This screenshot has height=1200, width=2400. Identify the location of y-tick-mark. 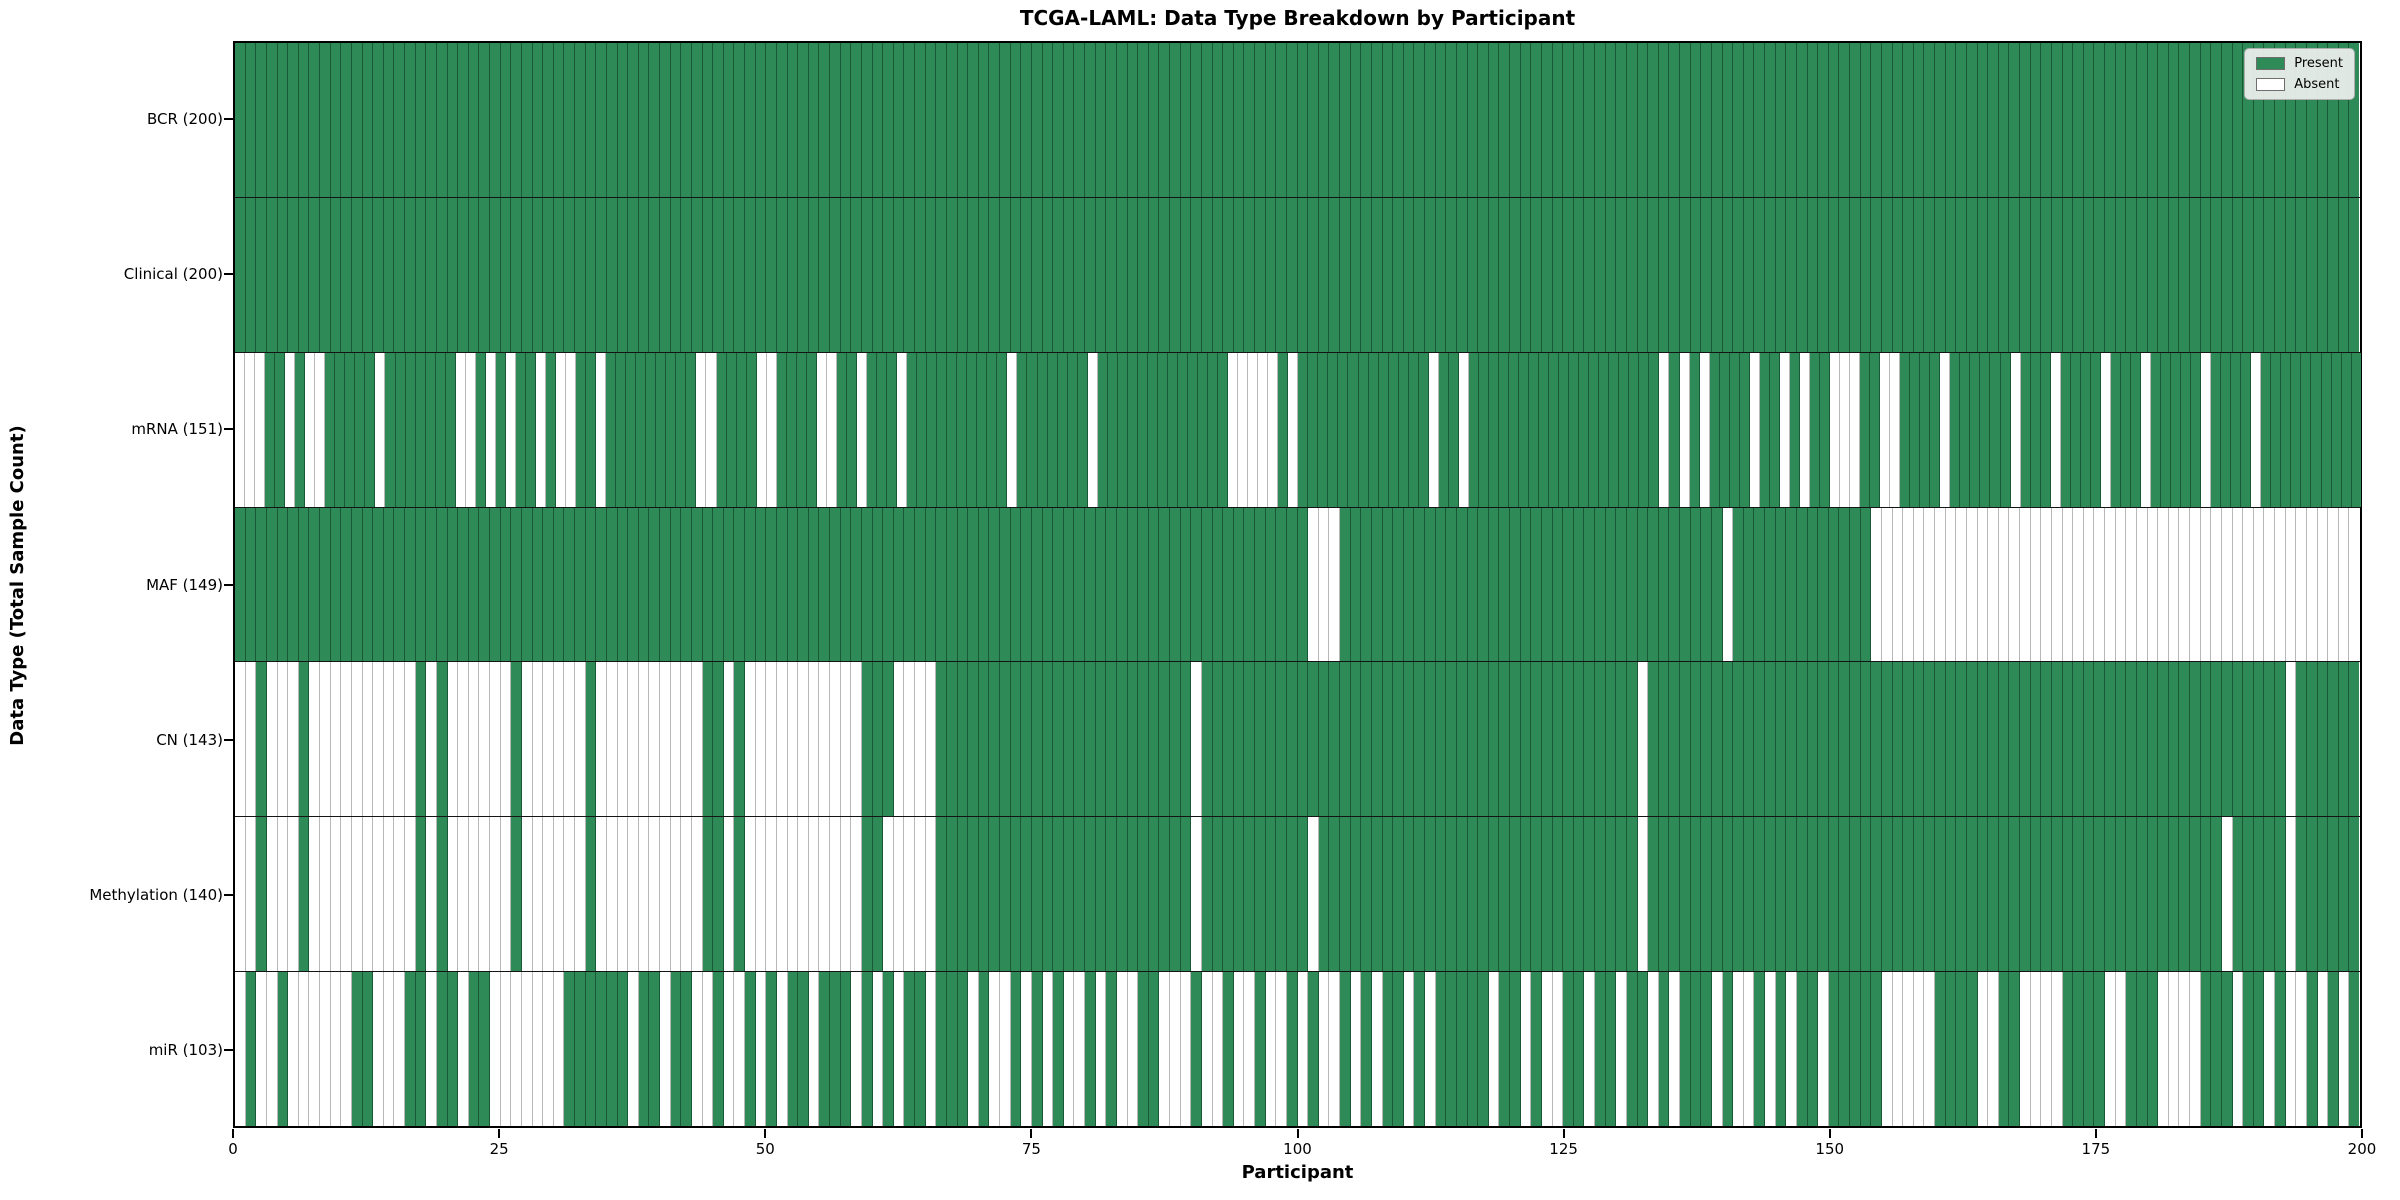
(228, 273).